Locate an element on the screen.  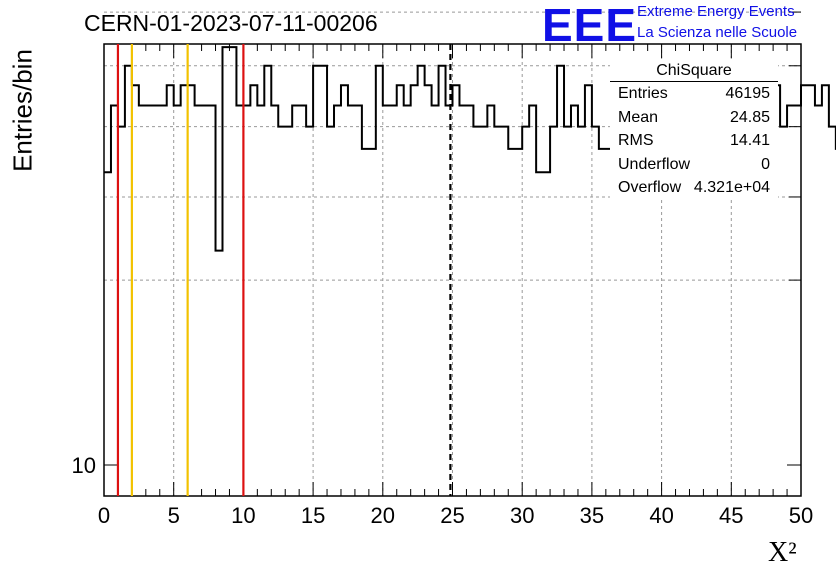
stats-value: 14.41 is located at coordinates (749, 140).